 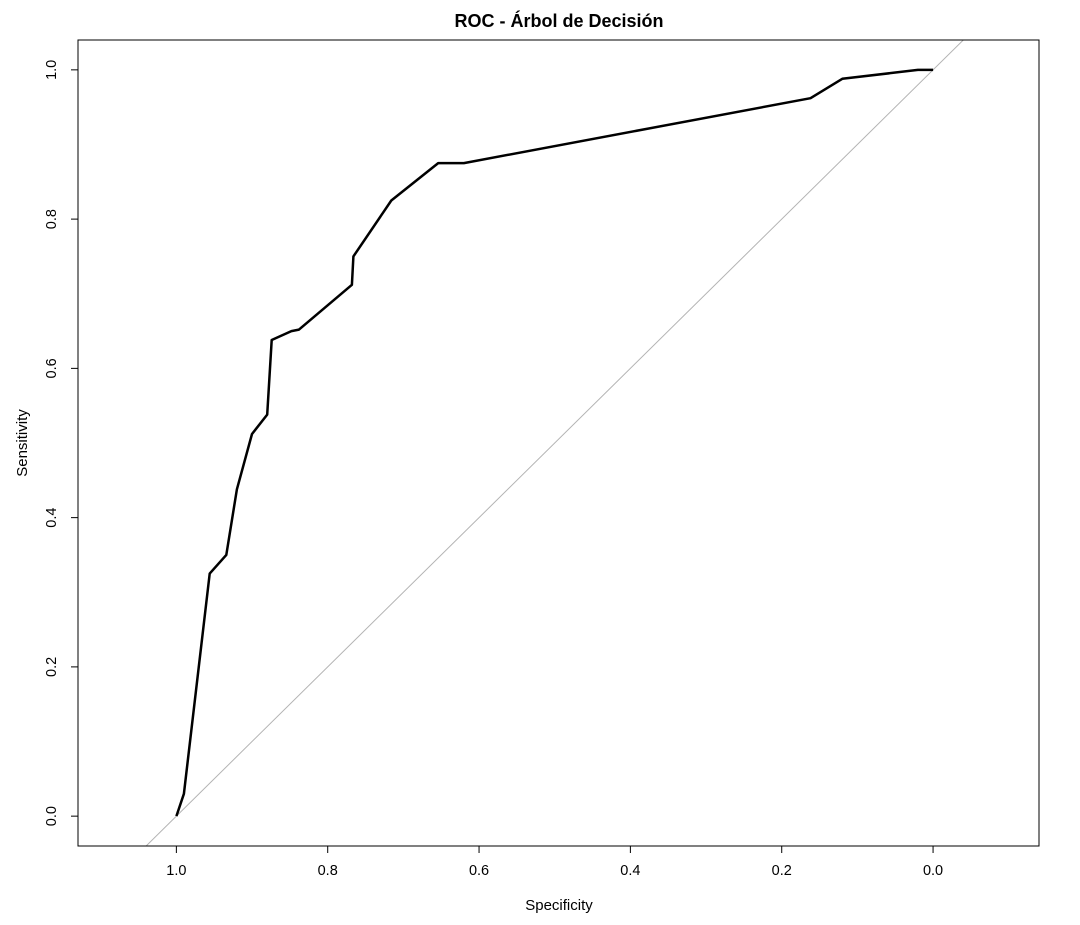 What do you see at coordinates (479, 871) in the screenshot?
I see `x-tick-label: 0.6` at bounding box center [479, 871].